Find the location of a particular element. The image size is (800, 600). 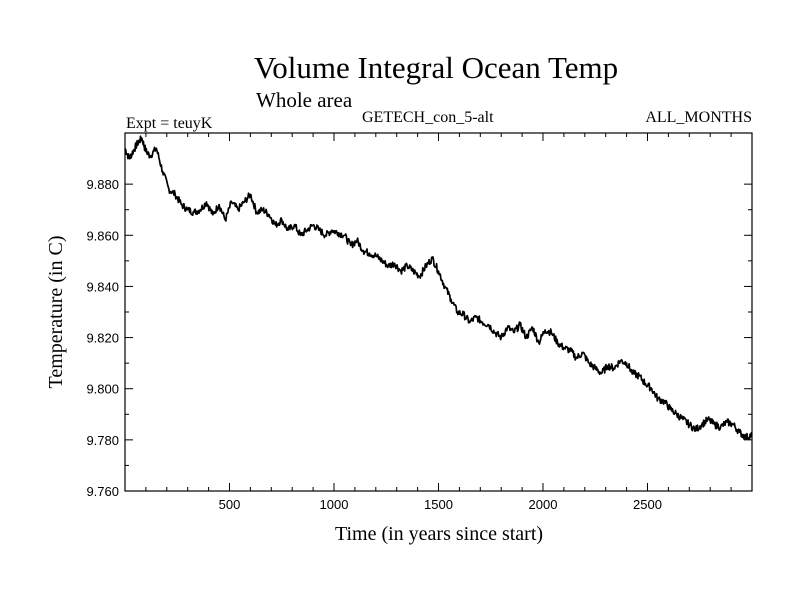

y-axis-label: Temperature (in C) is located at coordinates (56, 312).